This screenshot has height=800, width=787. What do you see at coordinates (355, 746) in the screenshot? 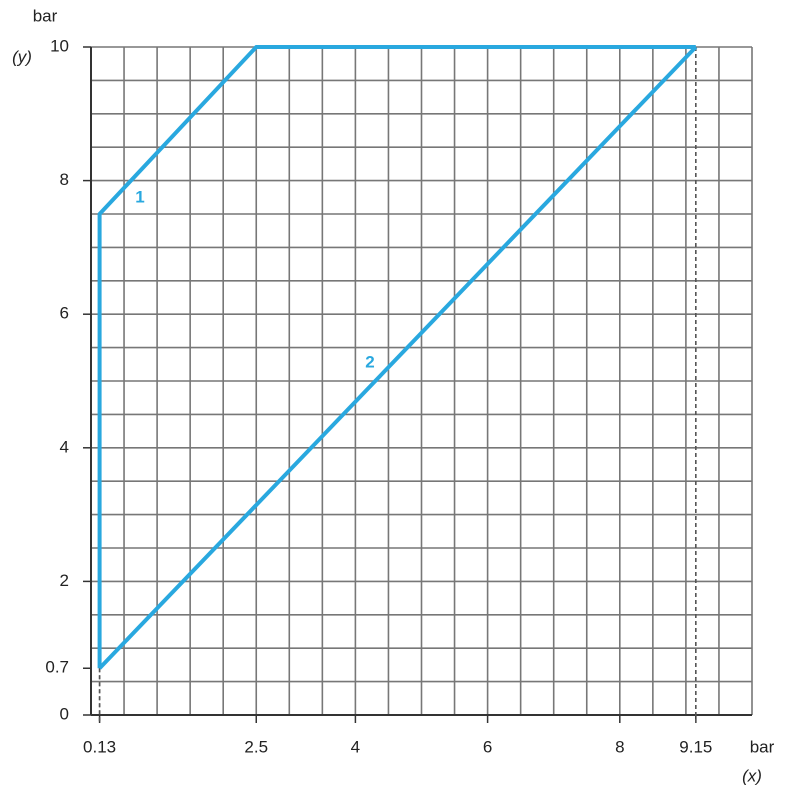
I see `x-tick-label: 4` at bounding box center [355, 746].